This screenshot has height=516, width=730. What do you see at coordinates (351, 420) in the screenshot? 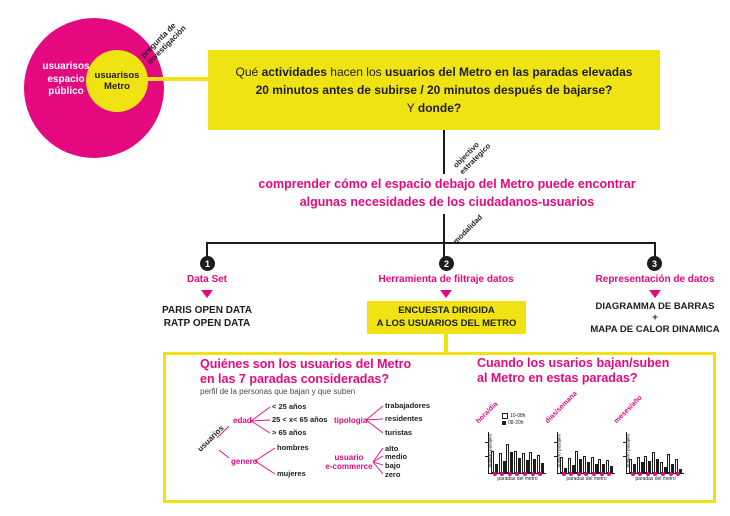
I see `tree-node-tipologia: tipologia` at bounding box center [351, 420].